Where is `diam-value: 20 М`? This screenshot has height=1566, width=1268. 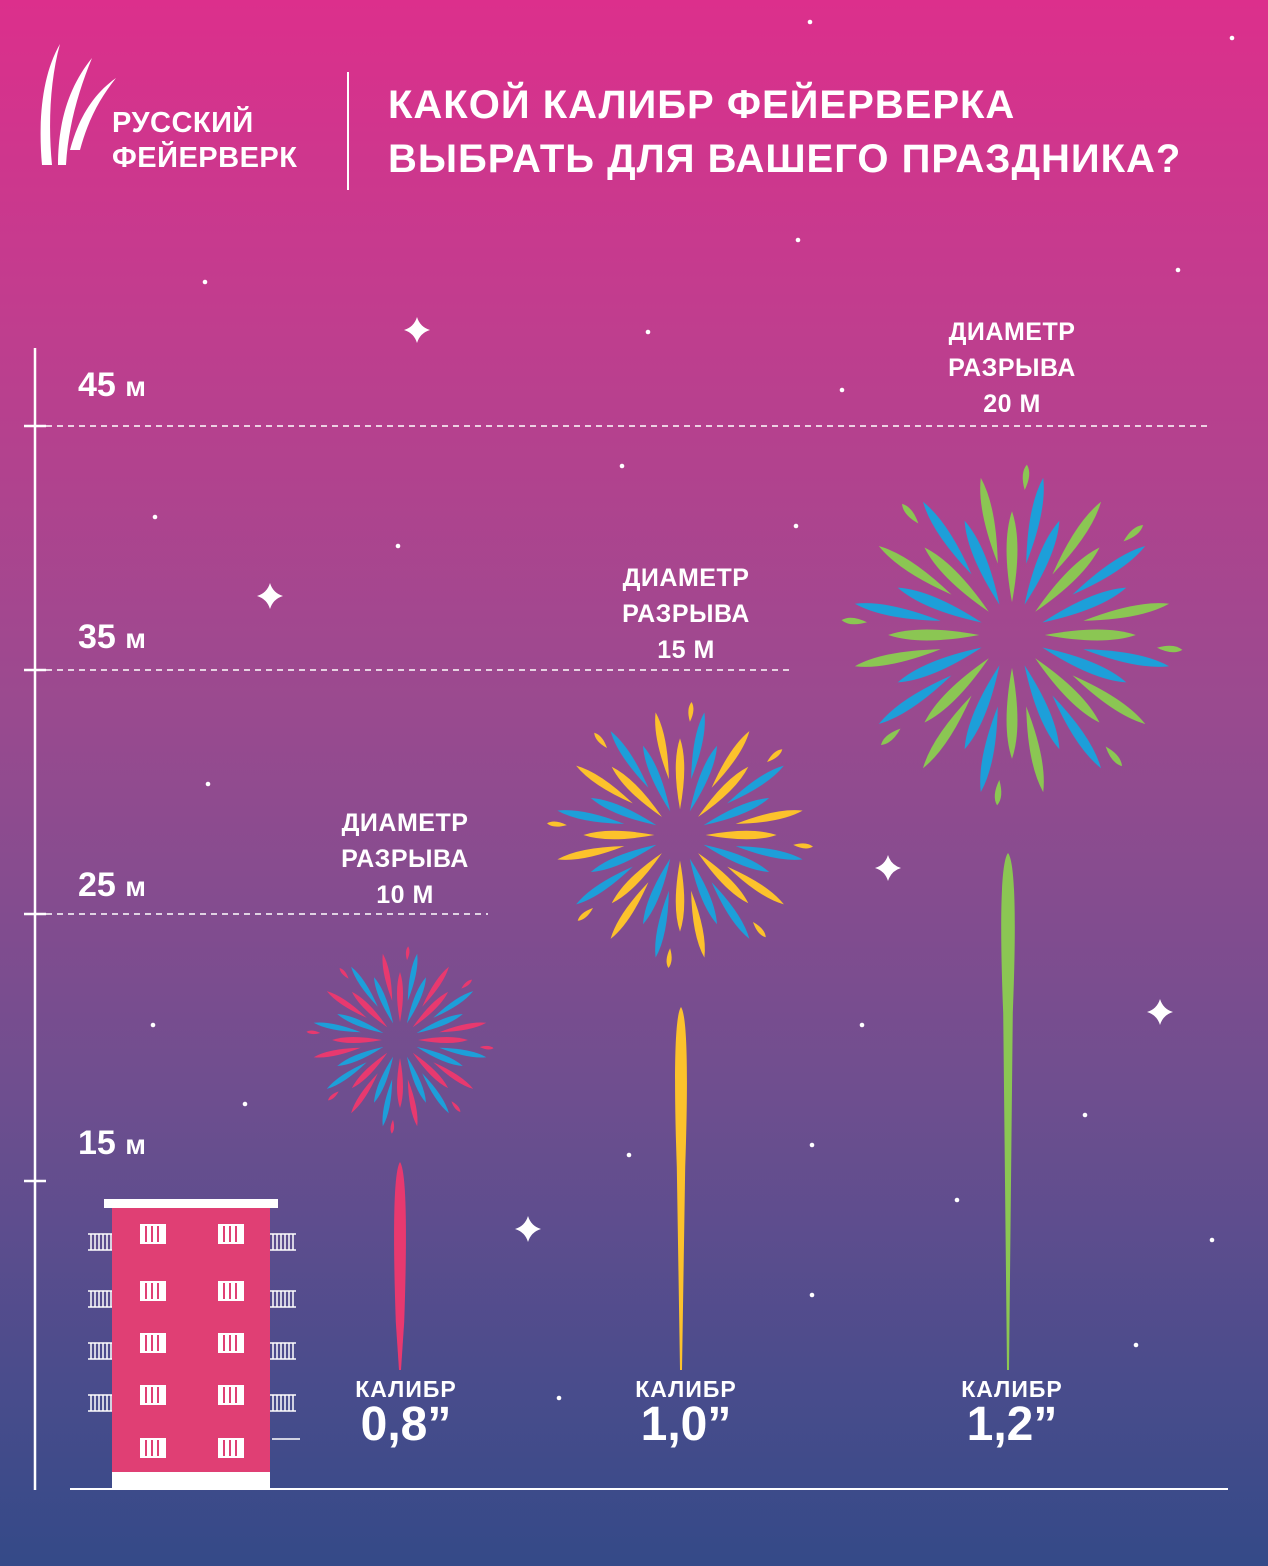
diam-value: 20 М is located at coordinates (1012, 404).